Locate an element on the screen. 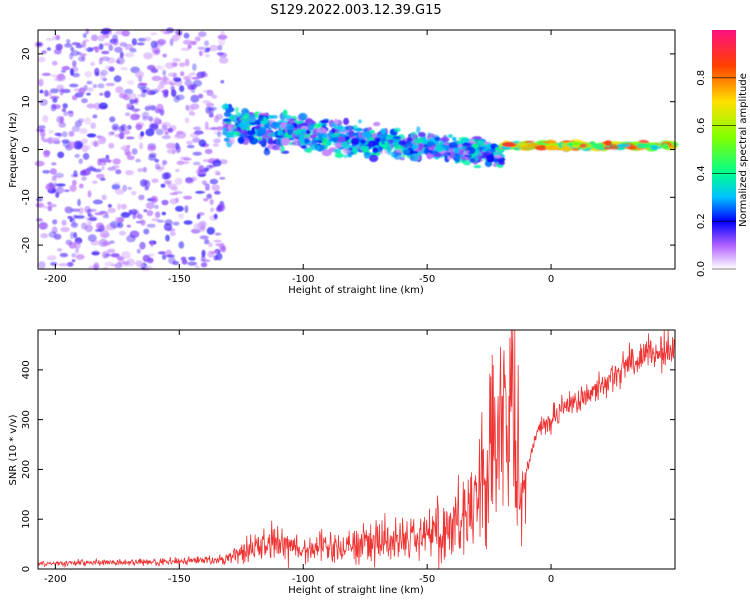  snr-x-tick-label: 0 is located at coordinates (551, 579).